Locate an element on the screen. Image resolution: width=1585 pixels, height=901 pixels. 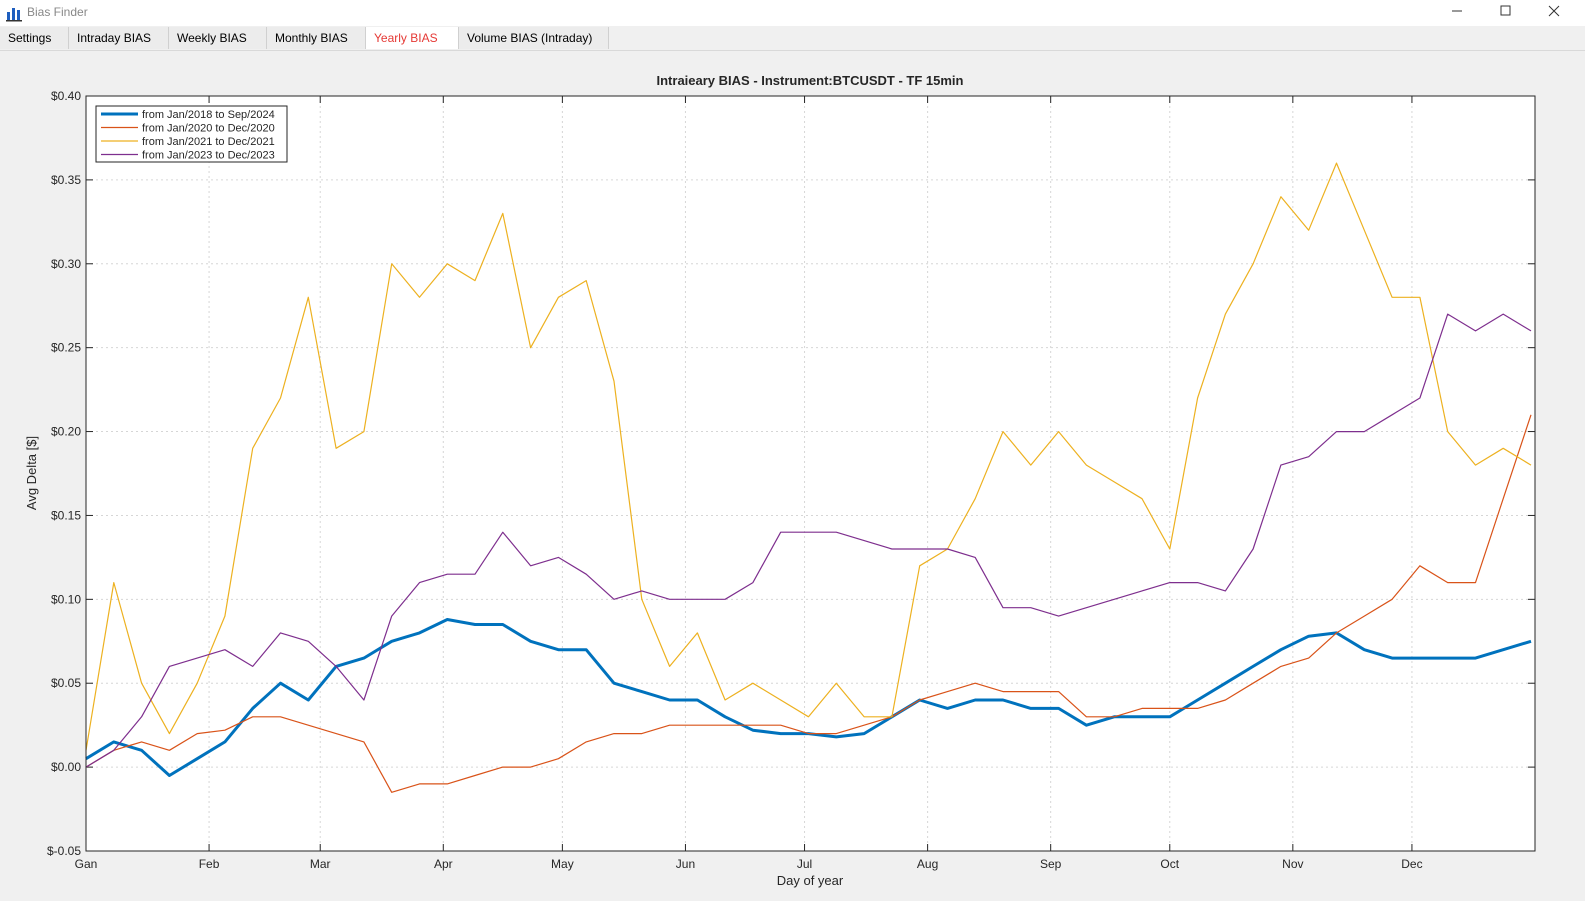
y-tick-label: $0.20 is located at coordinates (66, 432).